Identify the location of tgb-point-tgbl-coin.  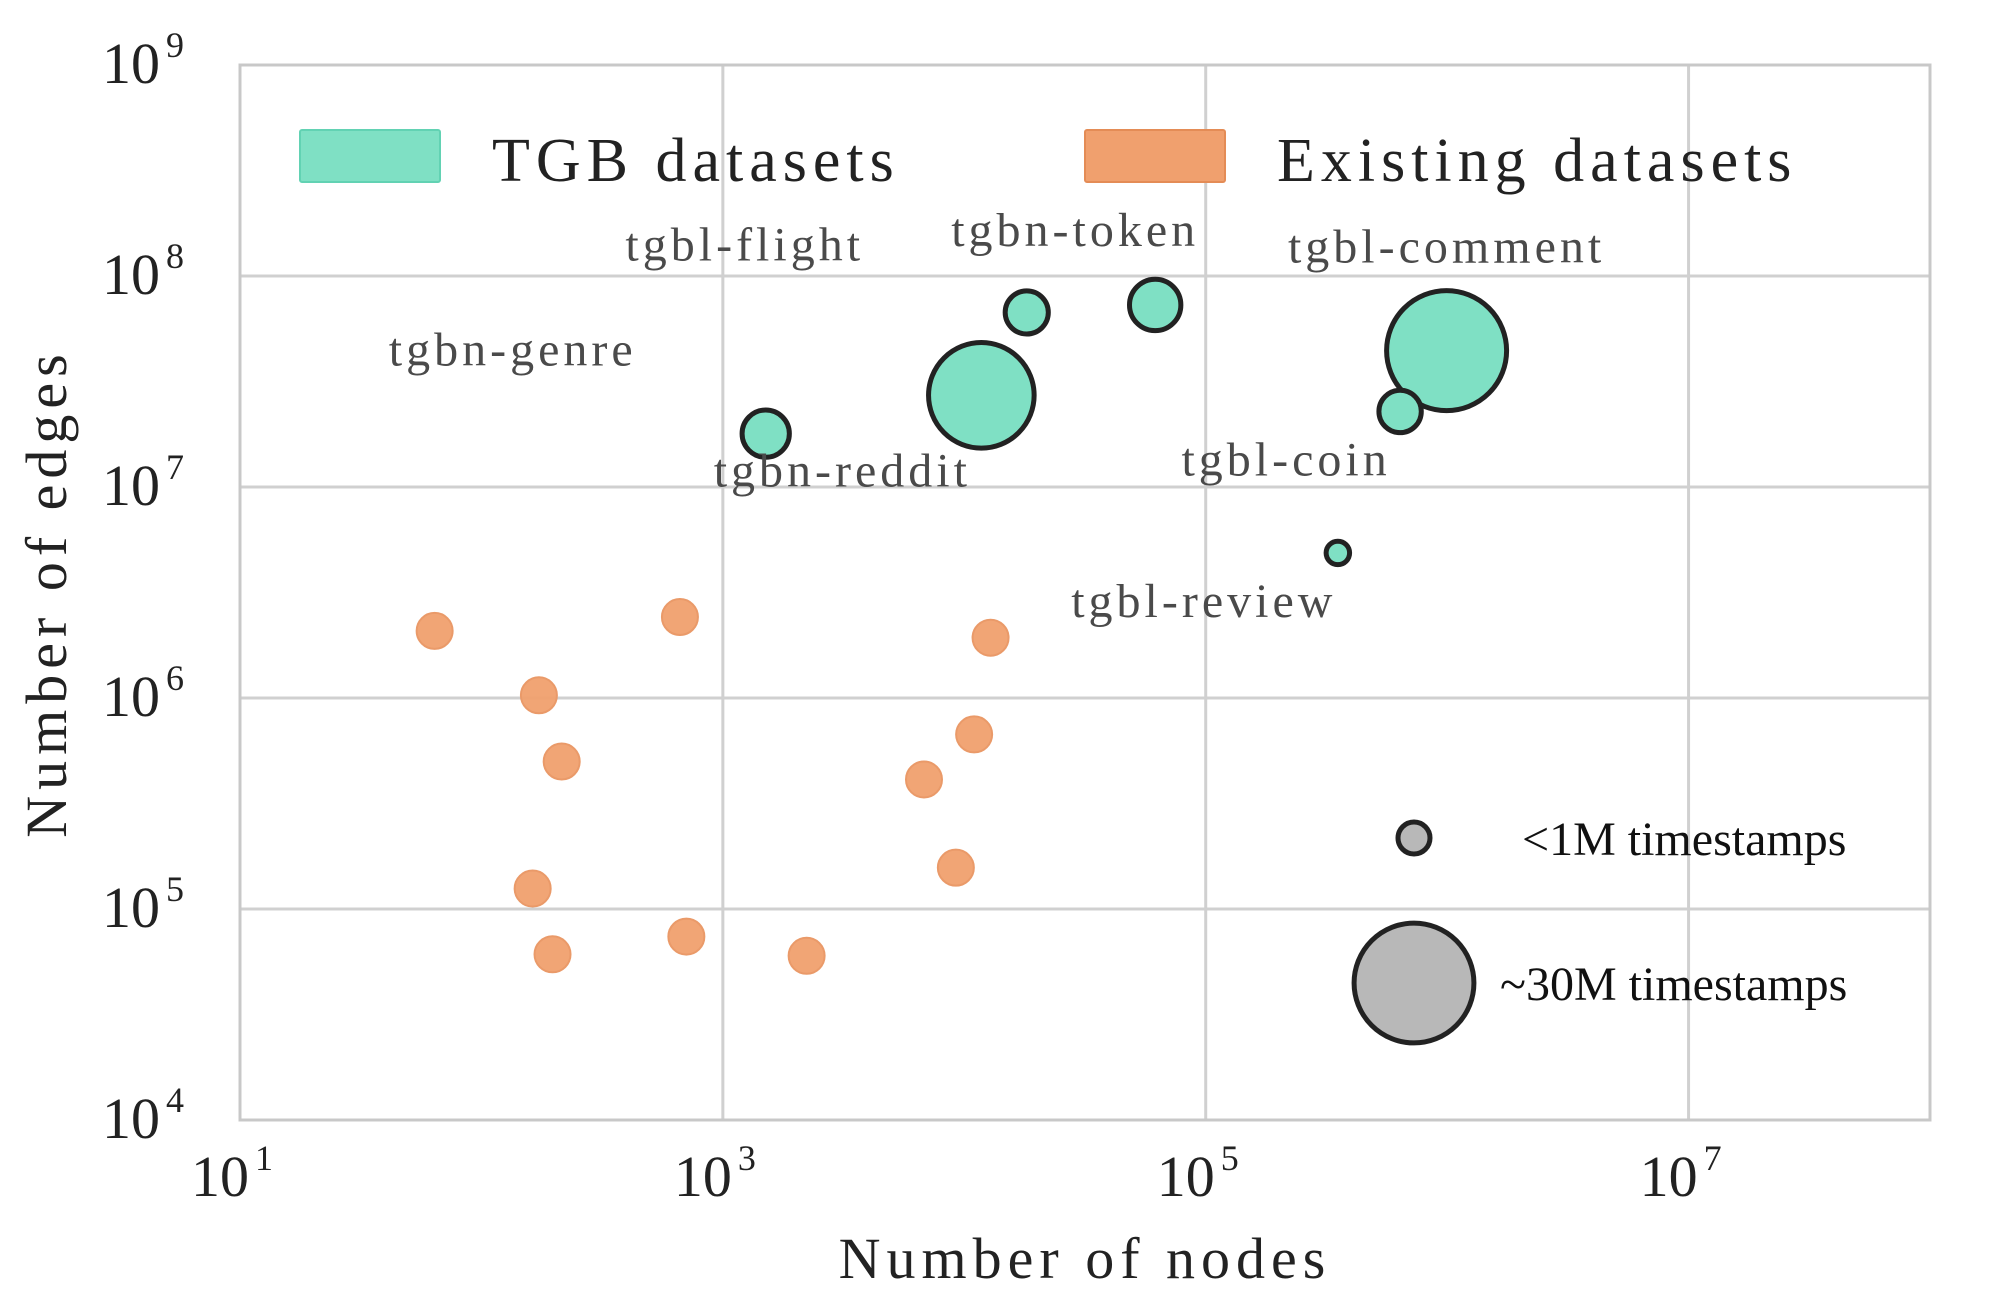
(1400, 411).